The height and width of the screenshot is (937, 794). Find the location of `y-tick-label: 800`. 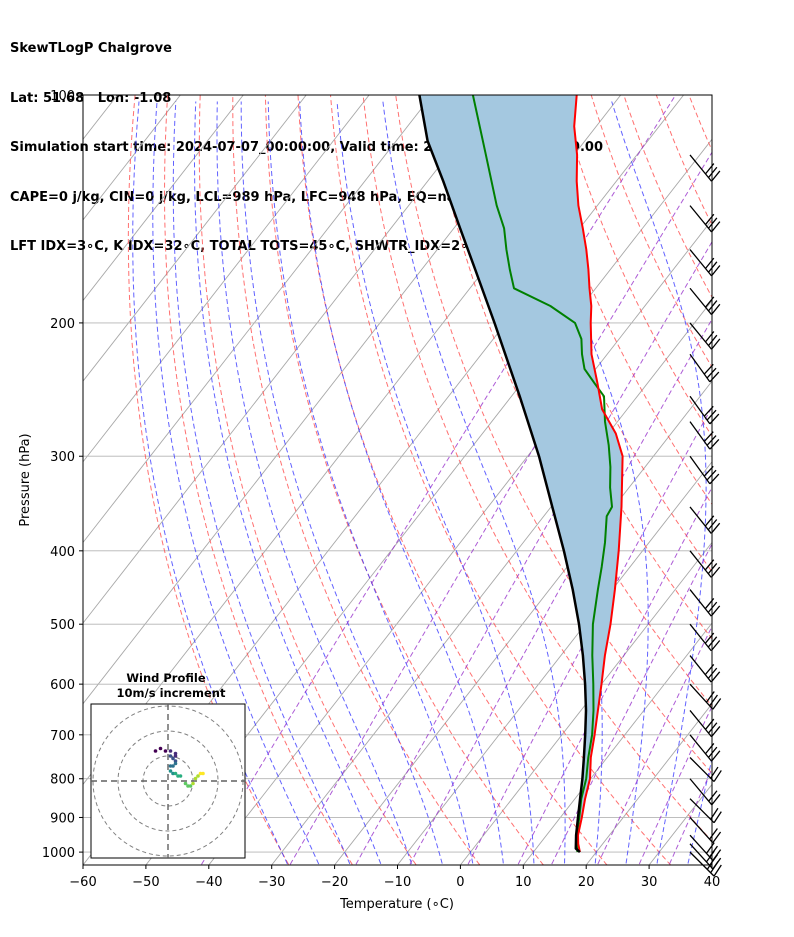

y-tick-label: 800 is located at coordinates (62, 780).